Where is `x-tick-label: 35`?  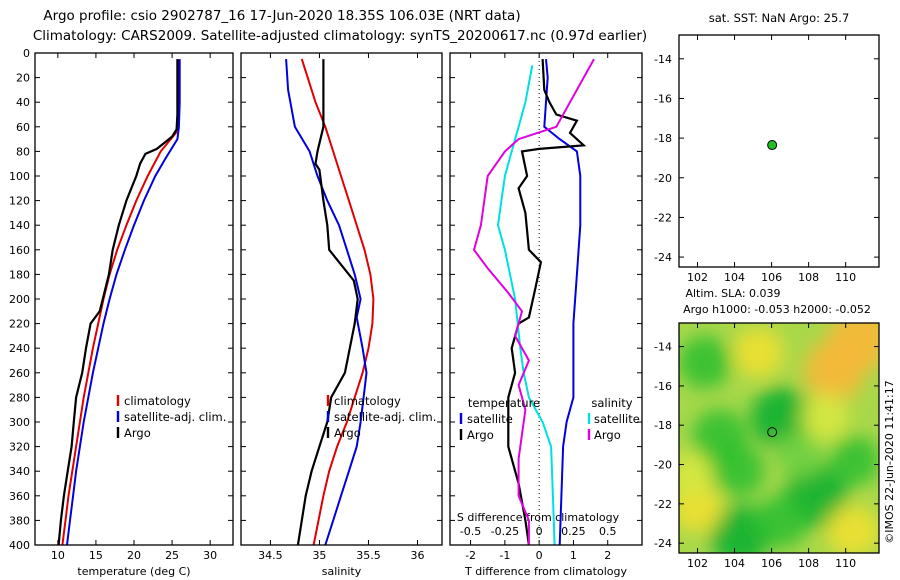
x-tick-label: 35 is located at coordinates (319, 555).